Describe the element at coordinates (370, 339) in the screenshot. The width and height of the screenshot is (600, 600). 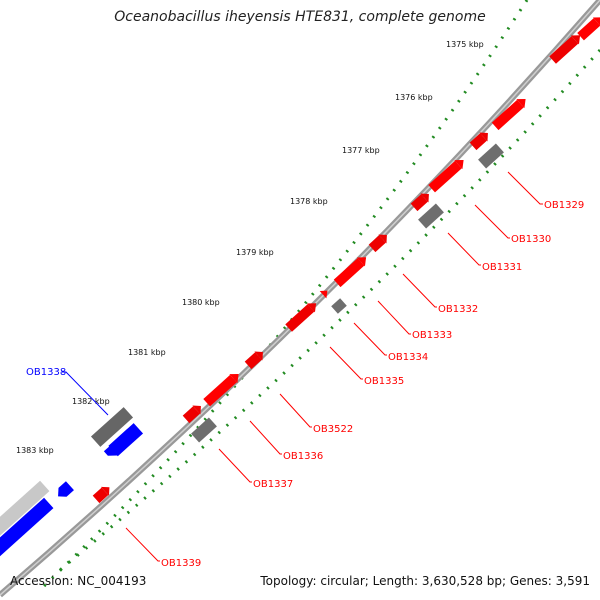
I see `connector-ob1334` at that location.